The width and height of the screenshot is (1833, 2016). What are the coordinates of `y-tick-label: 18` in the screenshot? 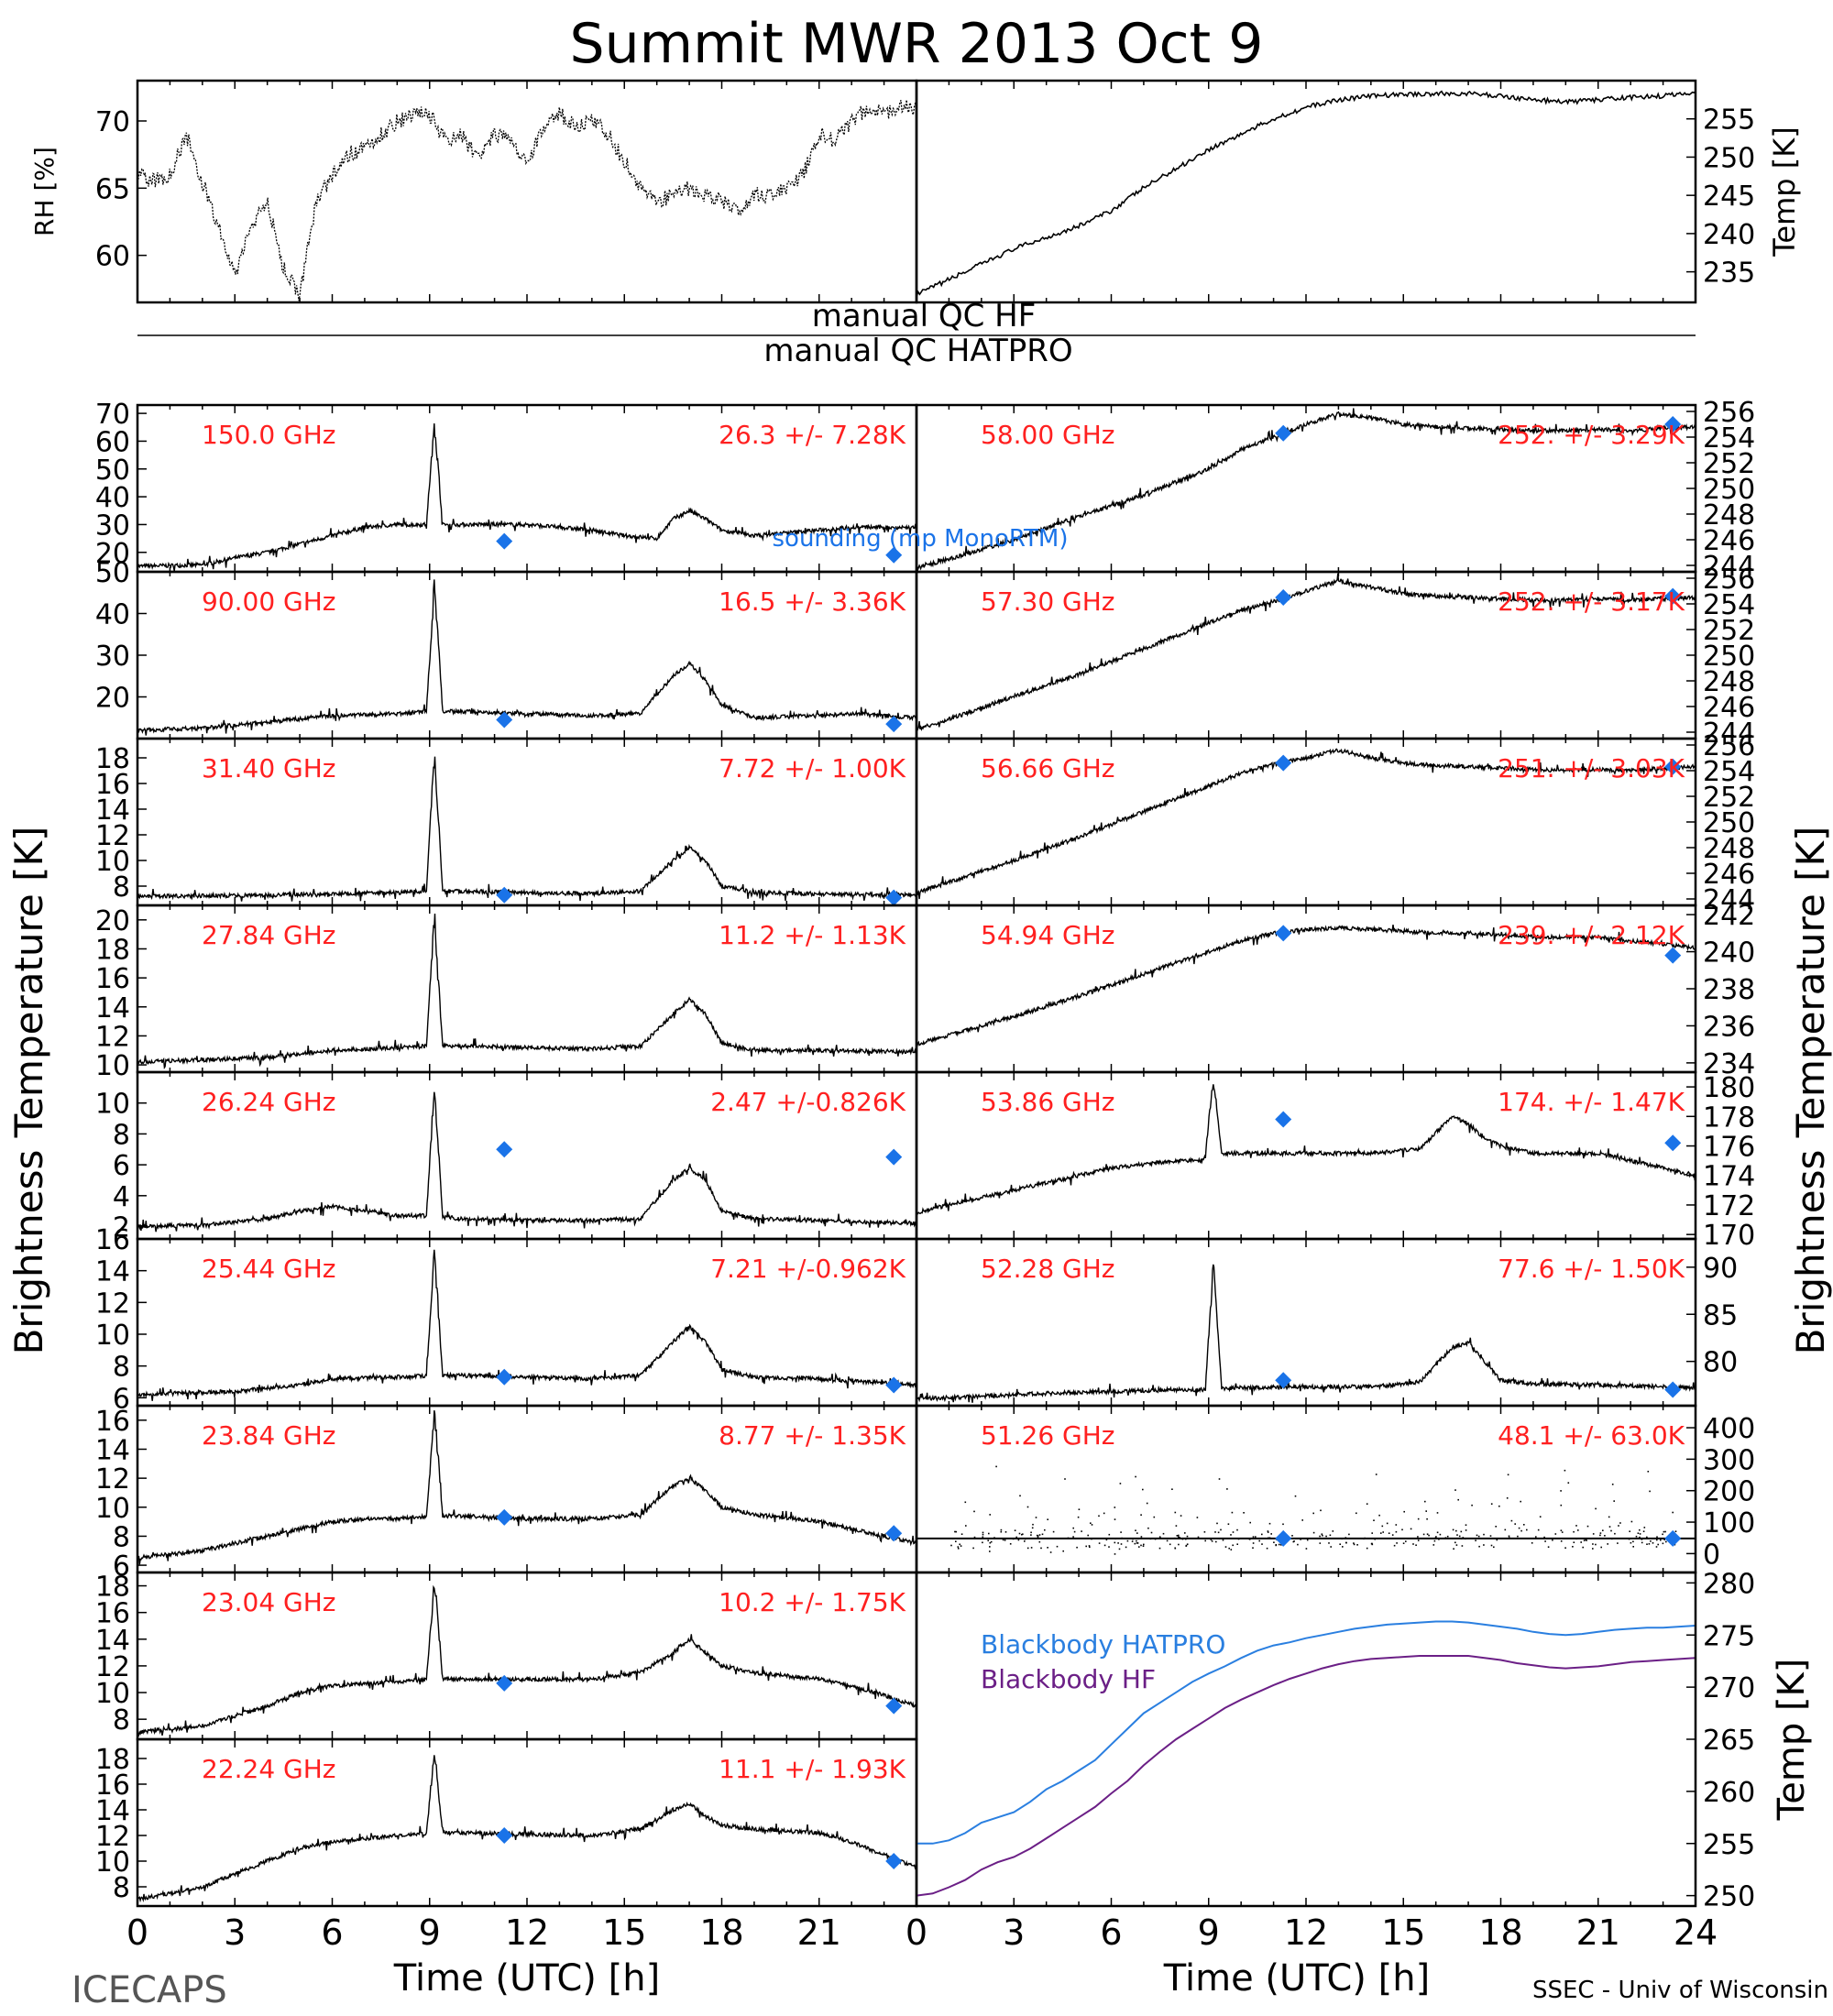 It's located at (112, 1588).